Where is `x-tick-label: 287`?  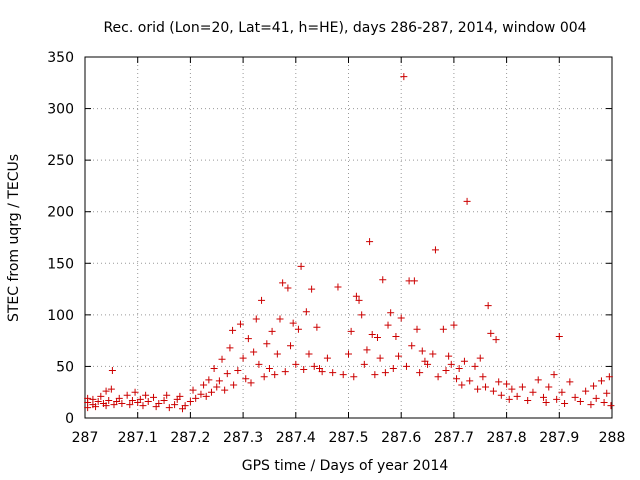
x-tick-label: 287 is located at coordinates (85, 438).